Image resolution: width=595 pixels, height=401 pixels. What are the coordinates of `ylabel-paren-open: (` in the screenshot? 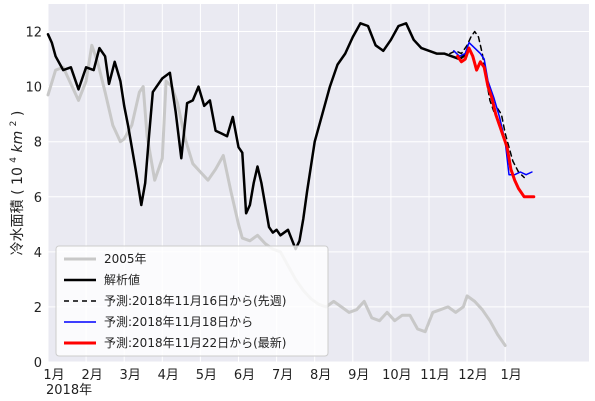 It's located at (18, 191).